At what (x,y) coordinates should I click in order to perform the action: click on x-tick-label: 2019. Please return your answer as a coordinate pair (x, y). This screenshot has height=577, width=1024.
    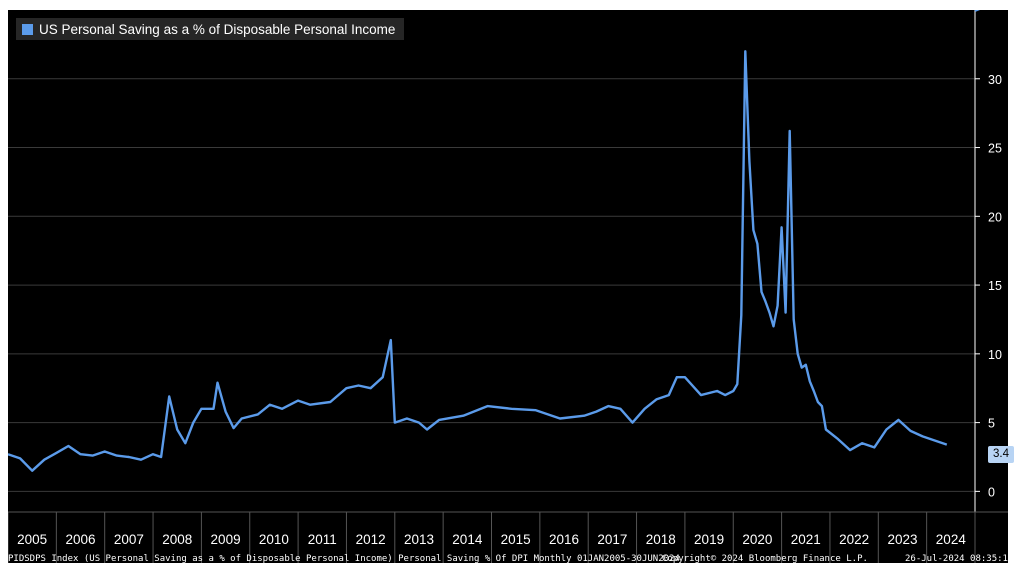
    Looking at the image, I should click on (709, 539).